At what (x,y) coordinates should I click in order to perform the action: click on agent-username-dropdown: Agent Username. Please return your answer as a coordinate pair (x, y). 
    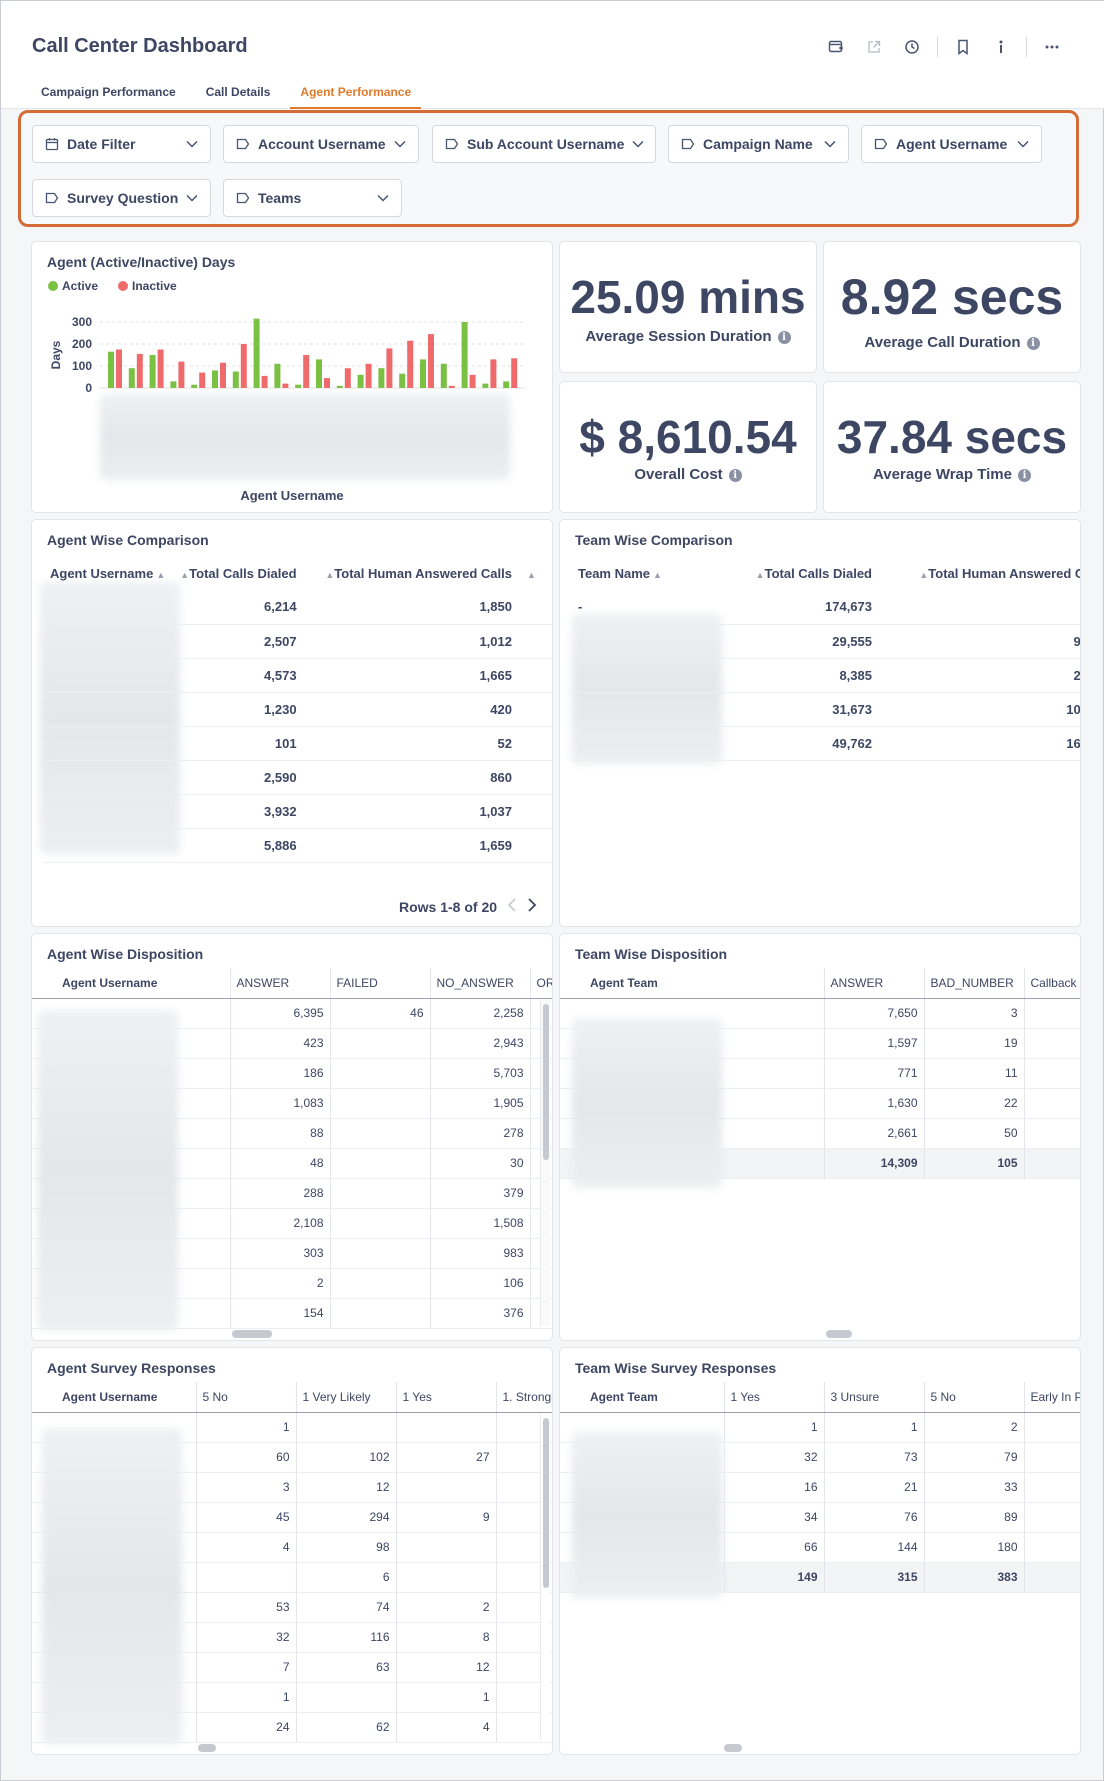
    Looking at the image, I should click on (951, 144).